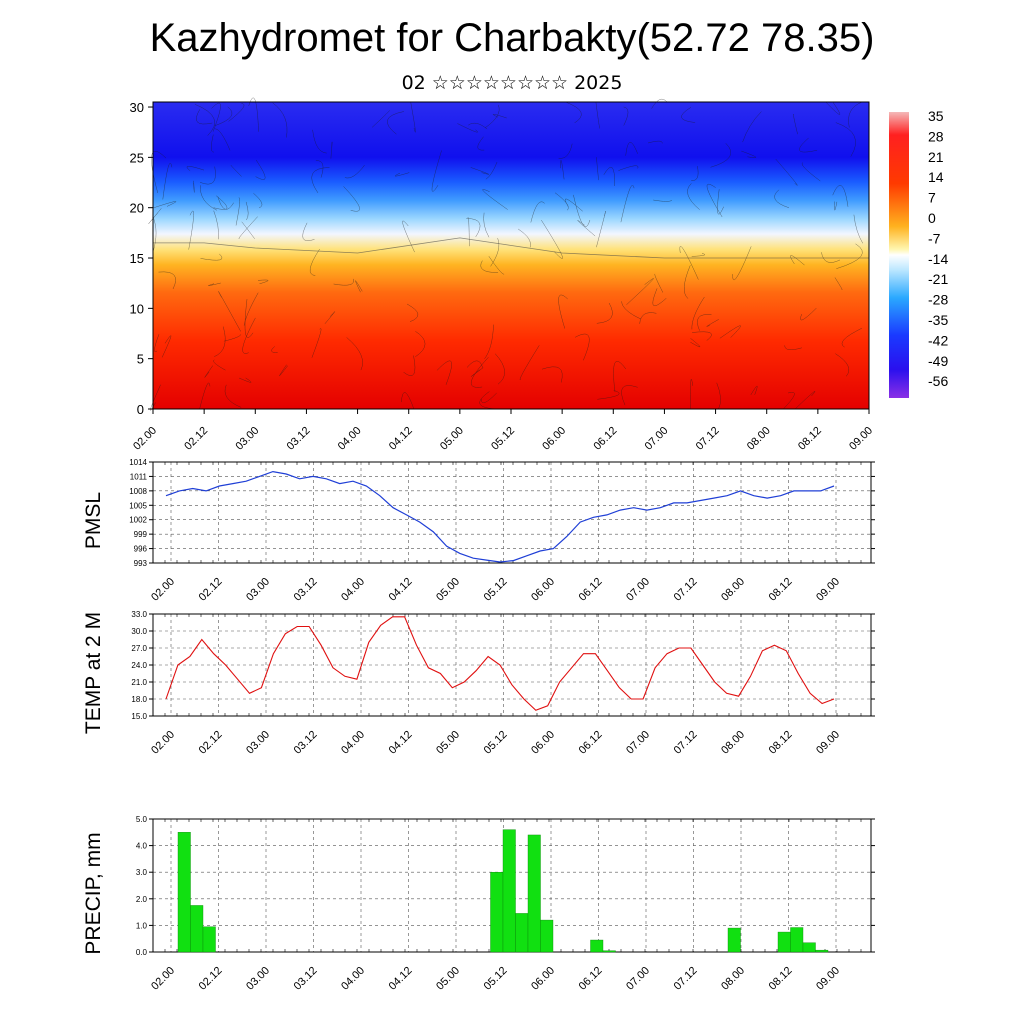 Image resolution: width=1024 pixels, height=1024 pixels. Describe the element at coordinates (350, 439) in the screenshot. I see `x-tick-label: 04.00` at that location.